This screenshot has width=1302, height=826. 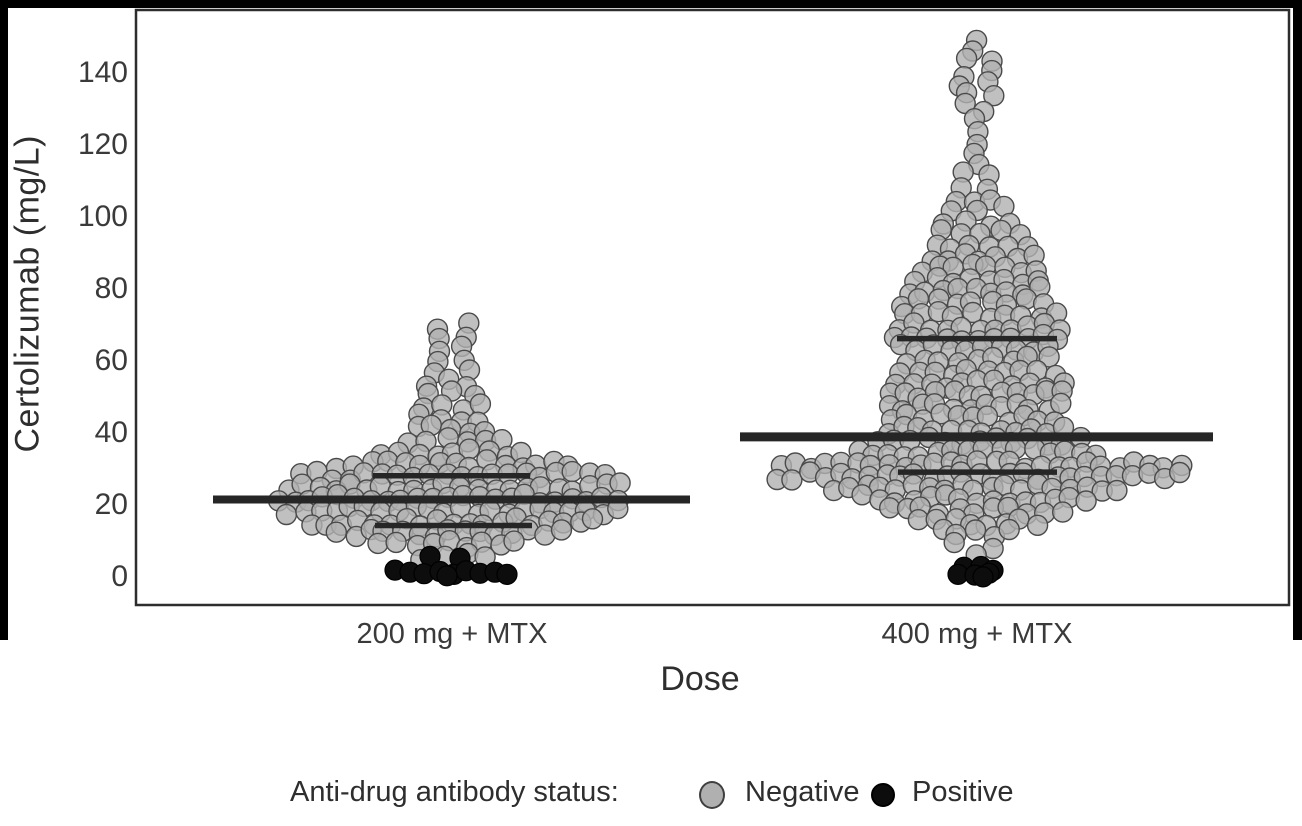 I want to click on x-category-label: 400 mg + MTX, so click(x=977, y=634).